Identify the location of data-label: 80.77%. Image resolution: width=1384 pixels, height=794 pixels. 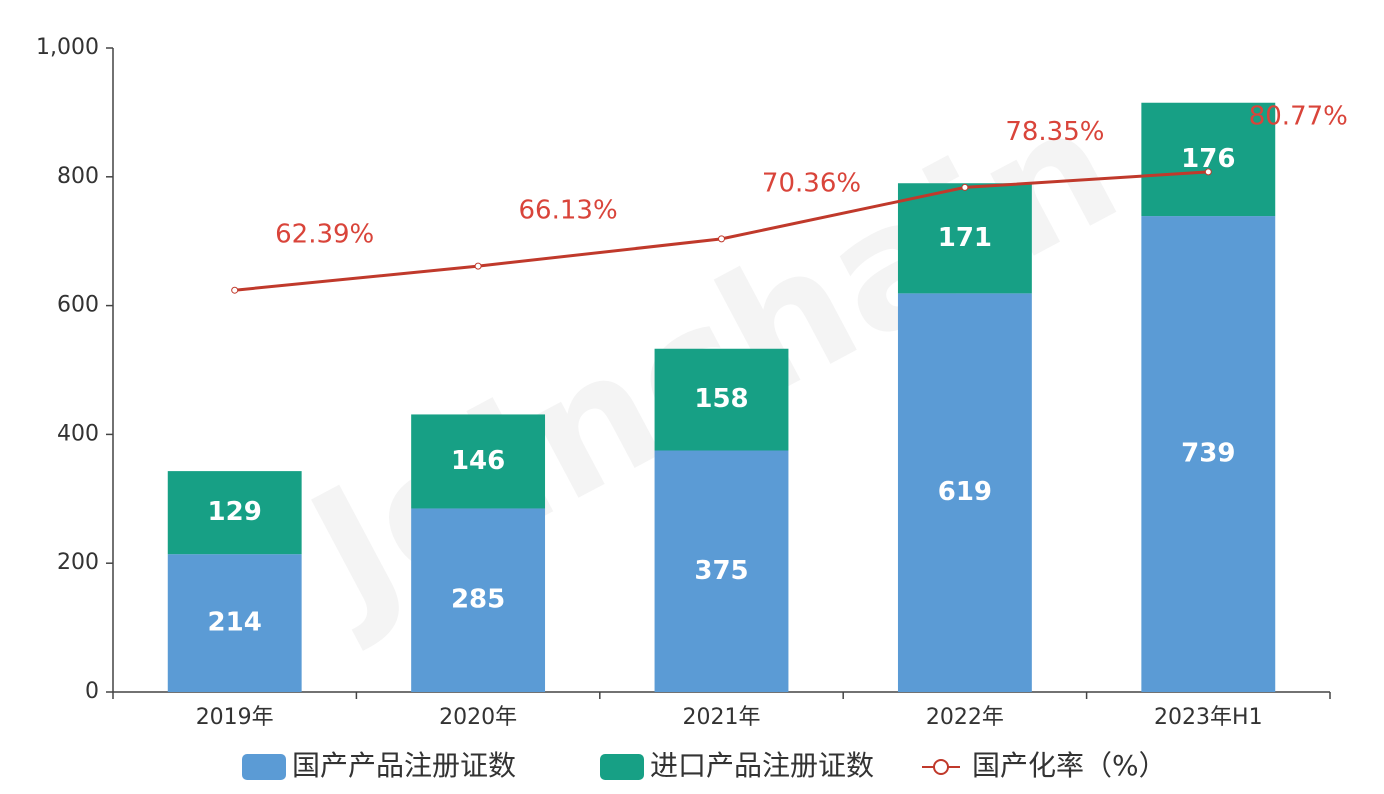
(1298, 116).